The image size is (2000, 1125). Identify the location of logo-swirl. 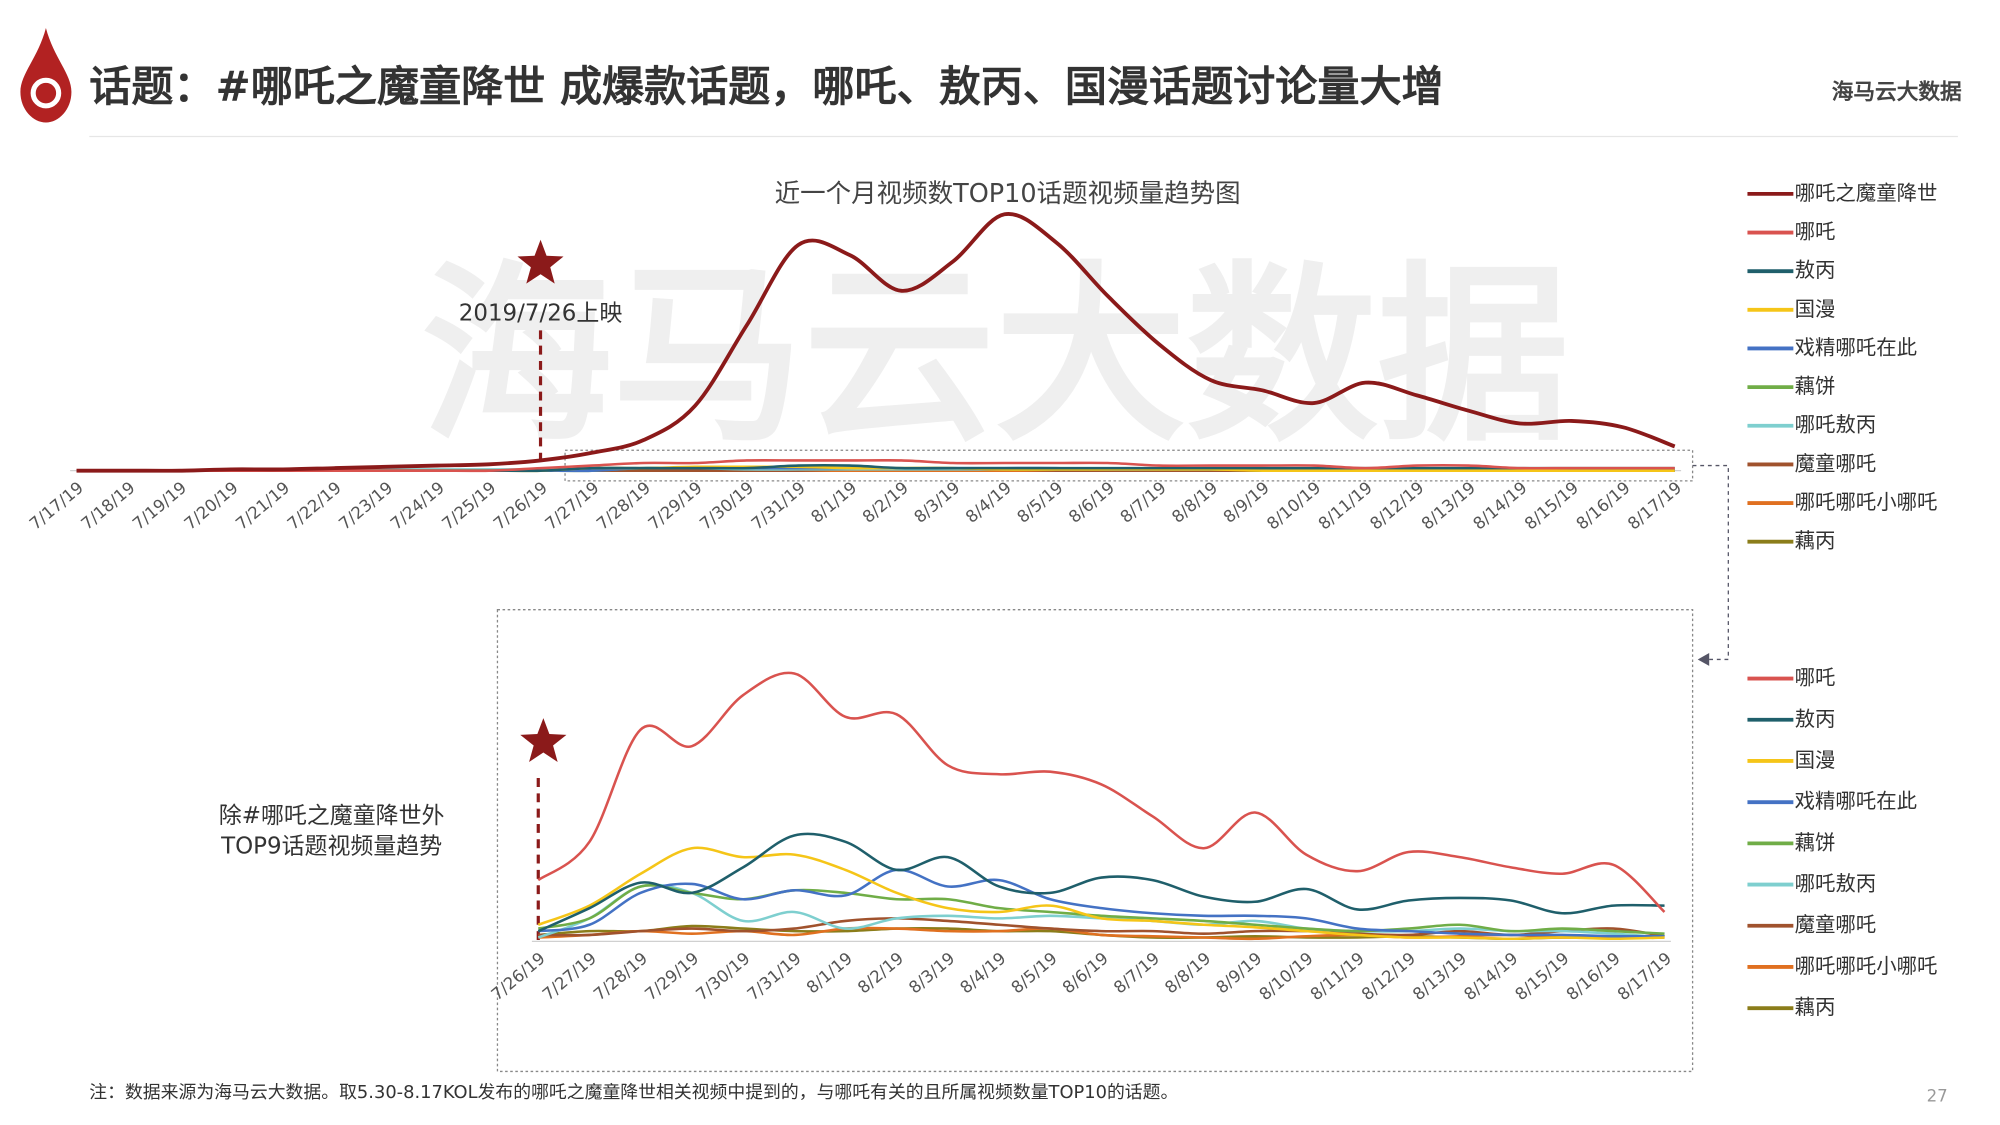
(46, 93).